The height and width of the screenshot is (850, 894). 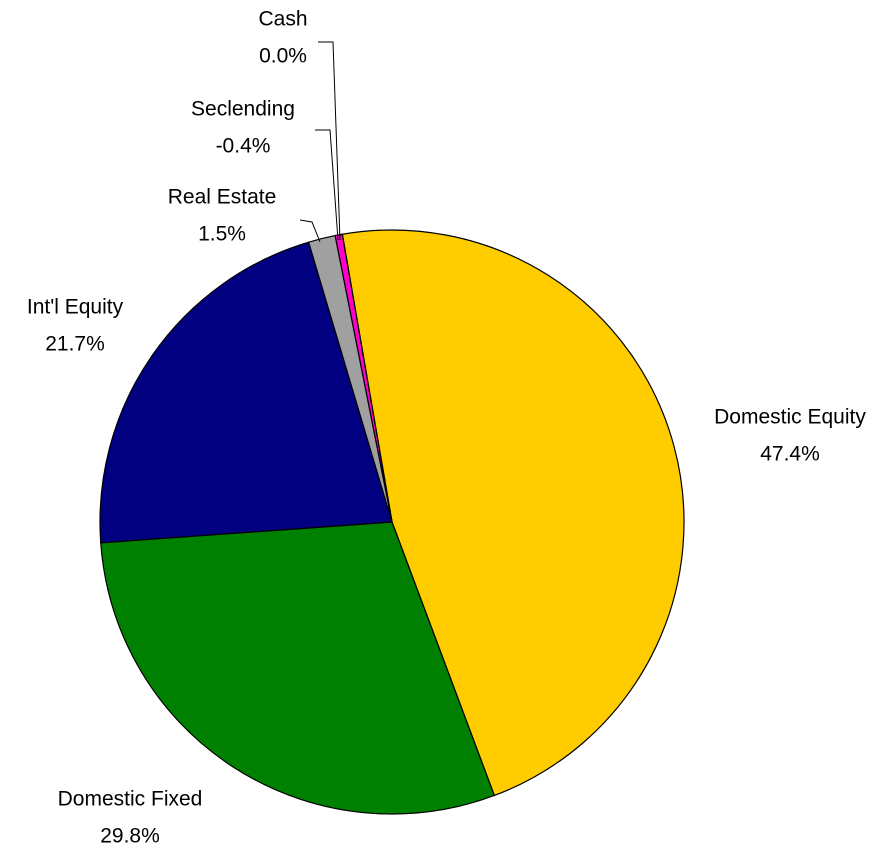 I want to click on slice-value-label: 47.4%, so click(x=790, y=454).